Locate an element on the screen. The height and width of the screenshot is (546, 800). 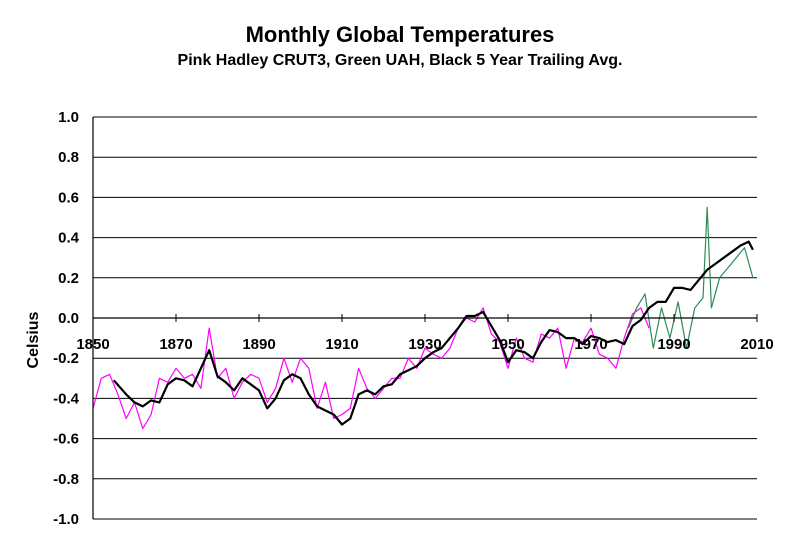
y-axis-label: Celsius is located at coordinates (33, 339).